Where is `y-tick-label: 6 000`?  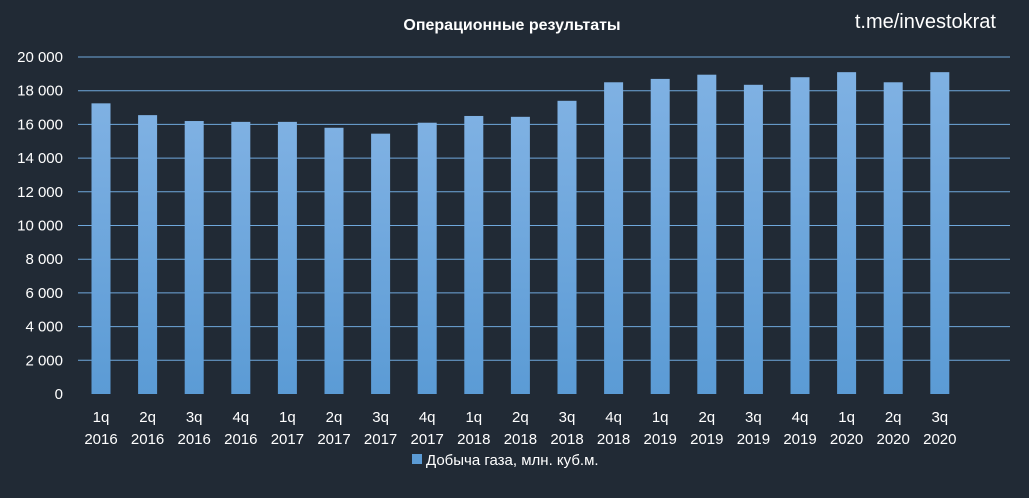
y-tick-label: 6 000 is located at coordinates (44, 293).